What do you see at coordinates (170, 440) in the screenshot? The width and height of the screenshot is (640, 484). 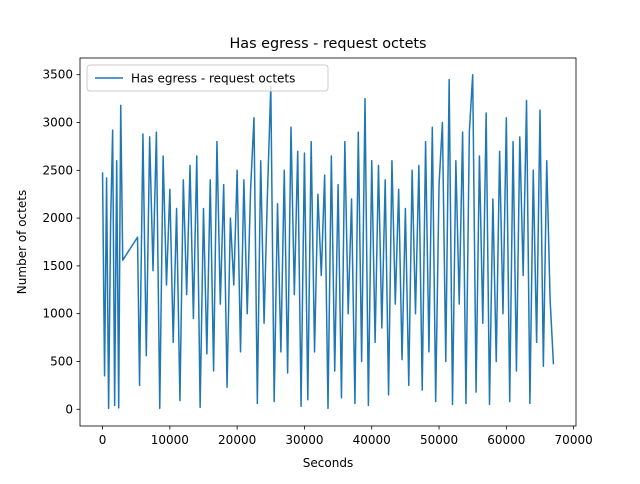 I see `x-tick-label: 10000` at bounding box center [170, 440].